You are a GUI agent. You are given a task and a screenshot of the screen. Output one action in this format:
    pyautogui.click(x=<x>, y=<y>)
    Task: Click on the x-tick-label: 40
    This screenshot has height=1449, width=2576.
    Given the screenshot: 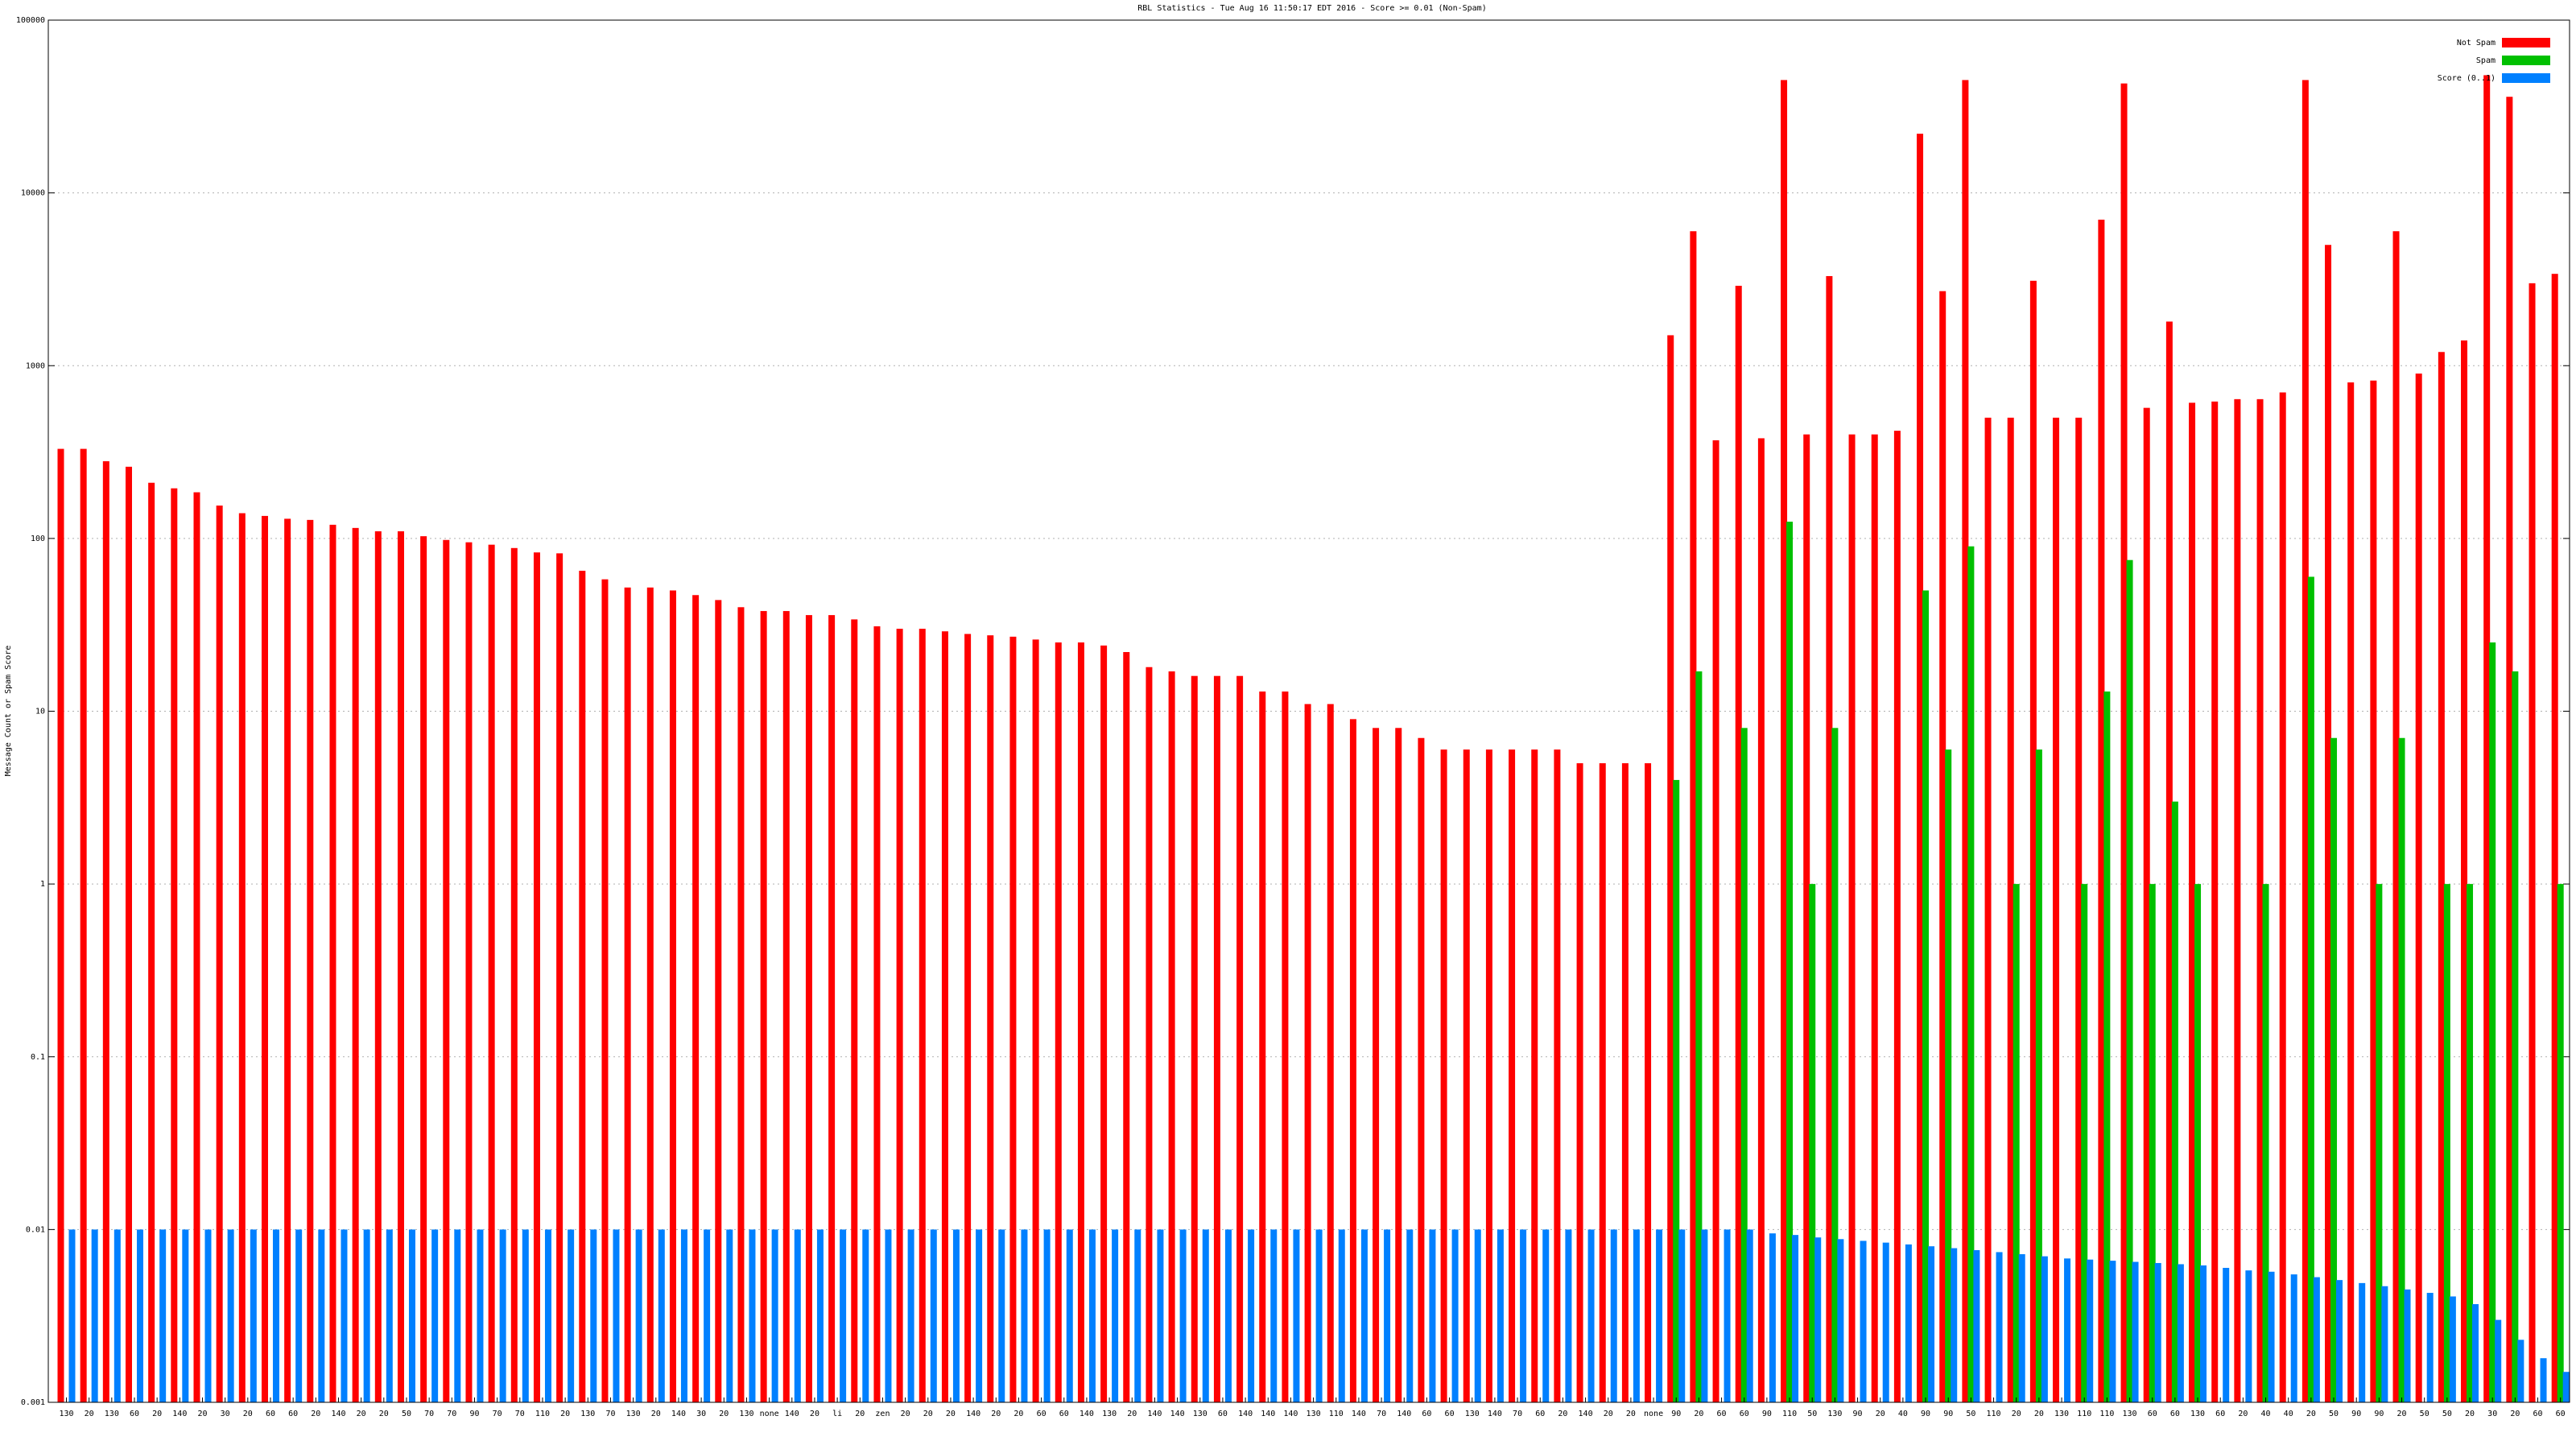 What is the action you would take?
    pyautogui.click(x=2266, y=1414)
    